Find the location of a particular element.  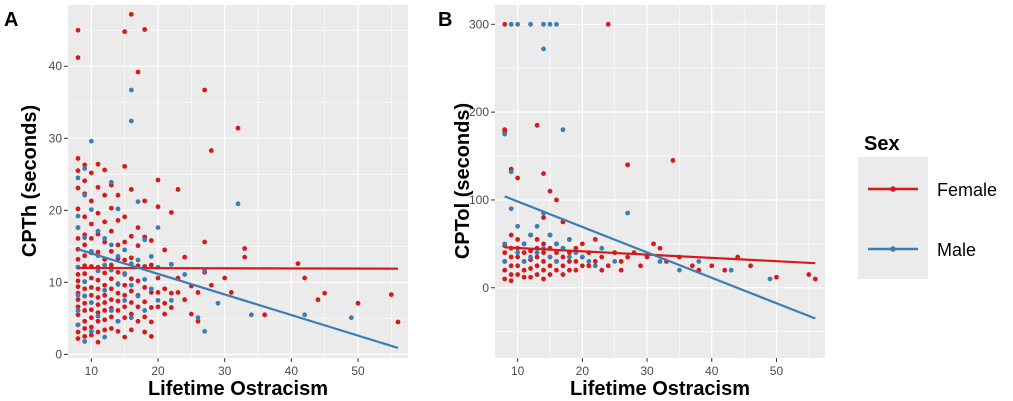

panel-b-fit-lines is located at coordinates (660, 257).